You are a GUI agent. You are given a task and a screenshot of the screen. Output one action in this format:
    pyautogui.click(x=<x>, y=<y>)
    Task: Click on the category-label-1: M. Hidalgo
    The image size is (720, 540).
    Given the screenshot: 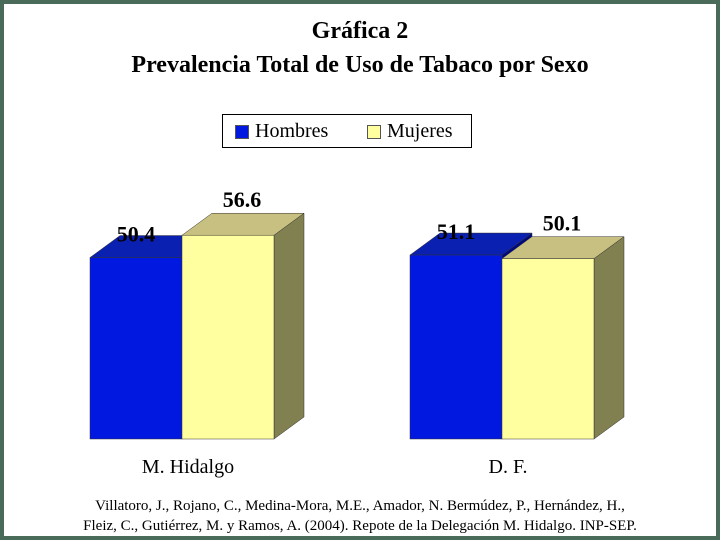 What is the action you would take?
    pyautogui.click(x=188, y=467)
    